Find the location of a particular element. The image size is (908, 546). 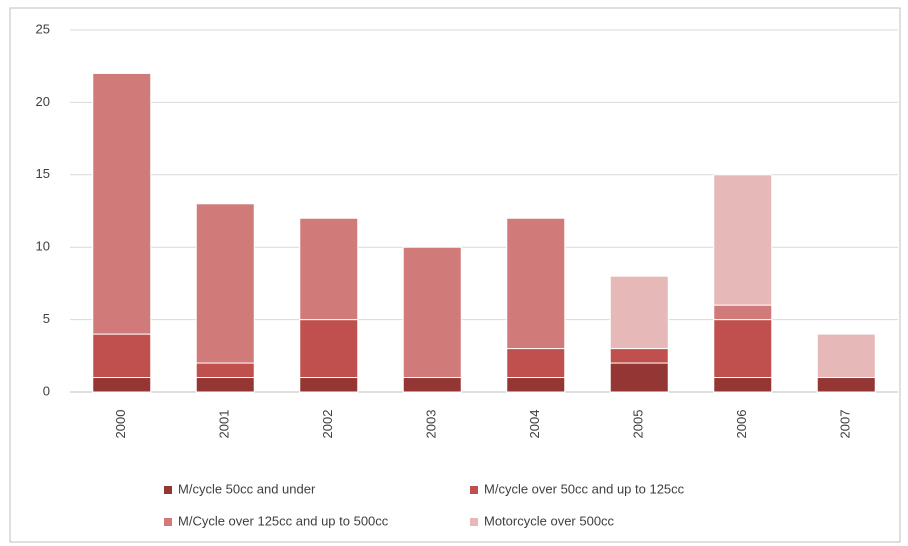

y-tick-label: 5 is located at coordinates (46, 318).